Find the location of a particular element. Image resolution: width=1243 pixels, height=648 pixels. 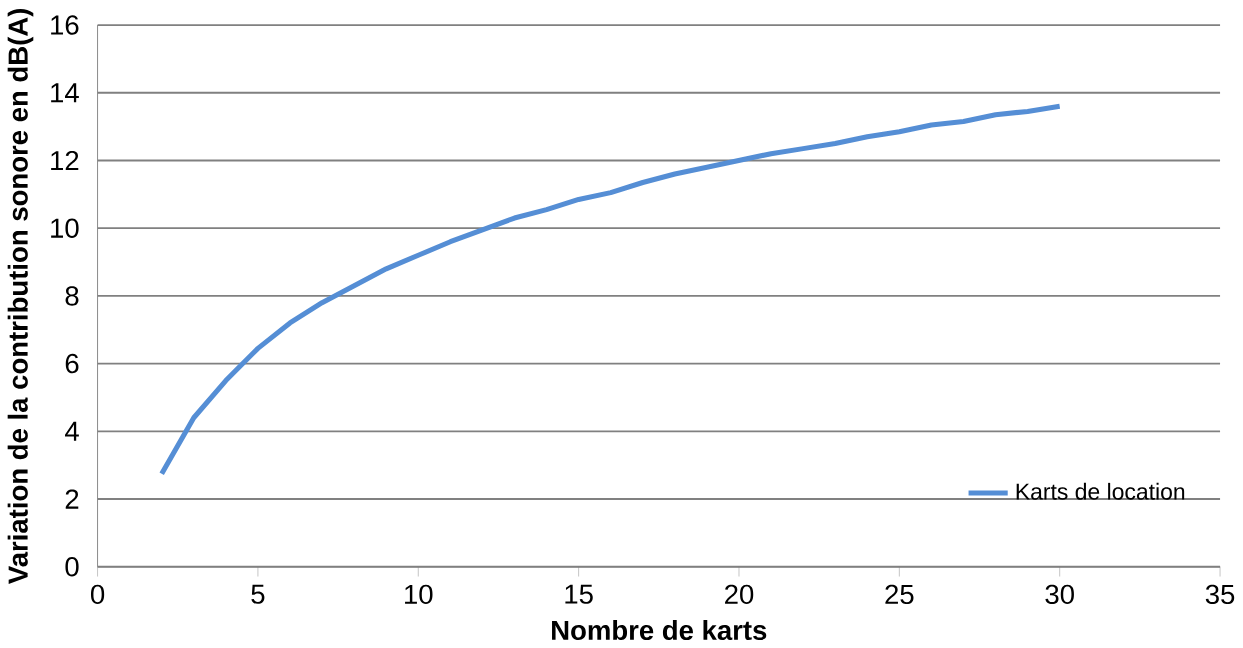

x-tick-label: 0 is located at coordinates (97, 594).